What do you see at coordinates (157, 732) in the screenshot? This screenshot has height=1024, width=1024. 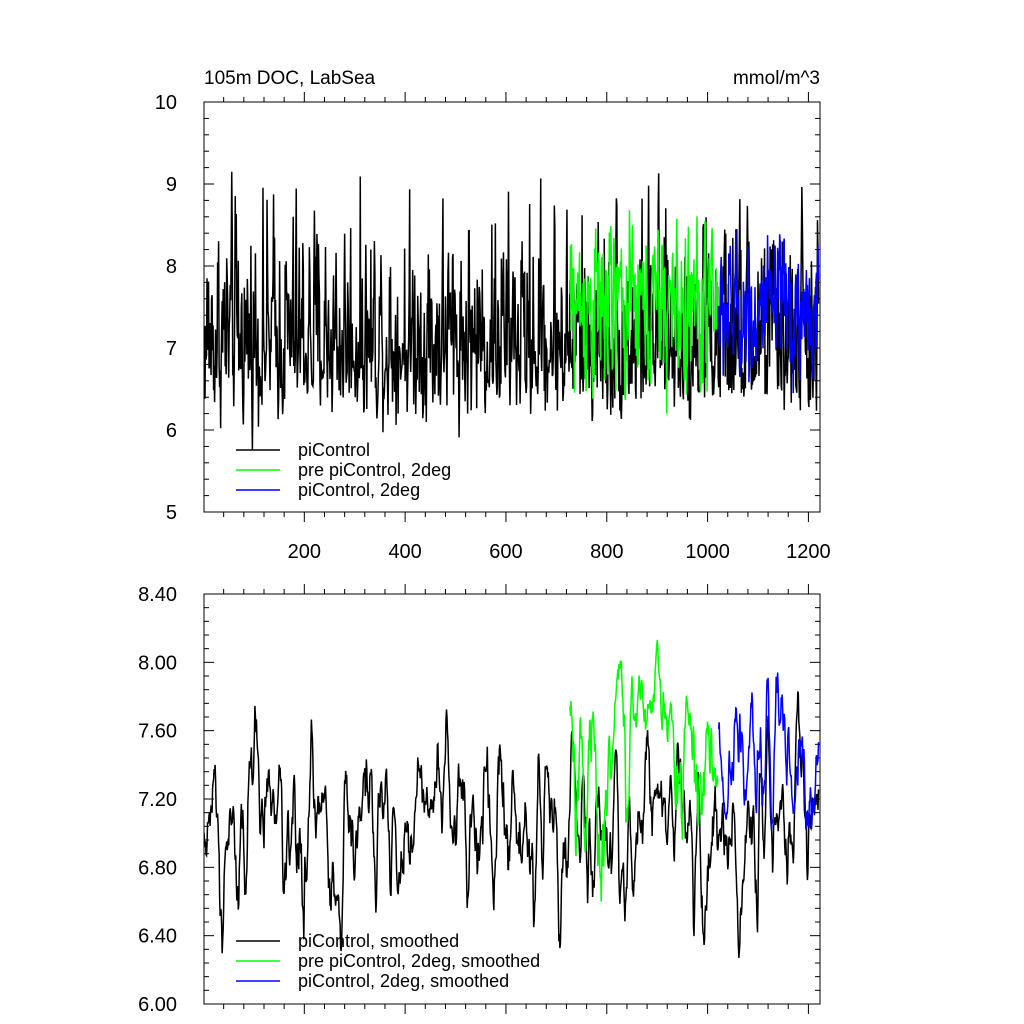 I see `y-tick-label: 7.60` at bounding box center [157, 732].